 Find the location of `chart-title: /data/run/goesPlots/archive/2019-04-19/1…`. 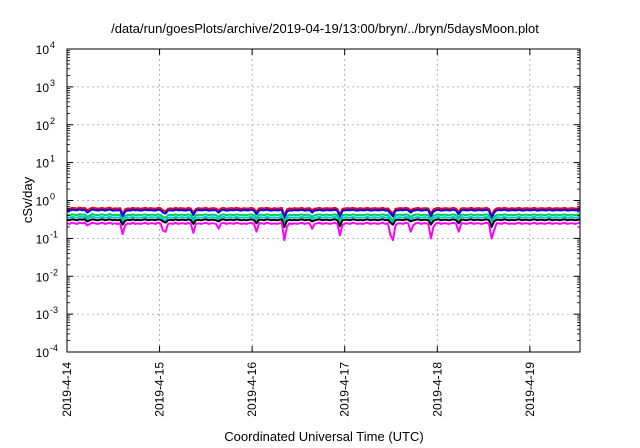

chart-title: /data/run/goesPlots/archive/2019-04-19/1… is located at coordinates (325, 28).